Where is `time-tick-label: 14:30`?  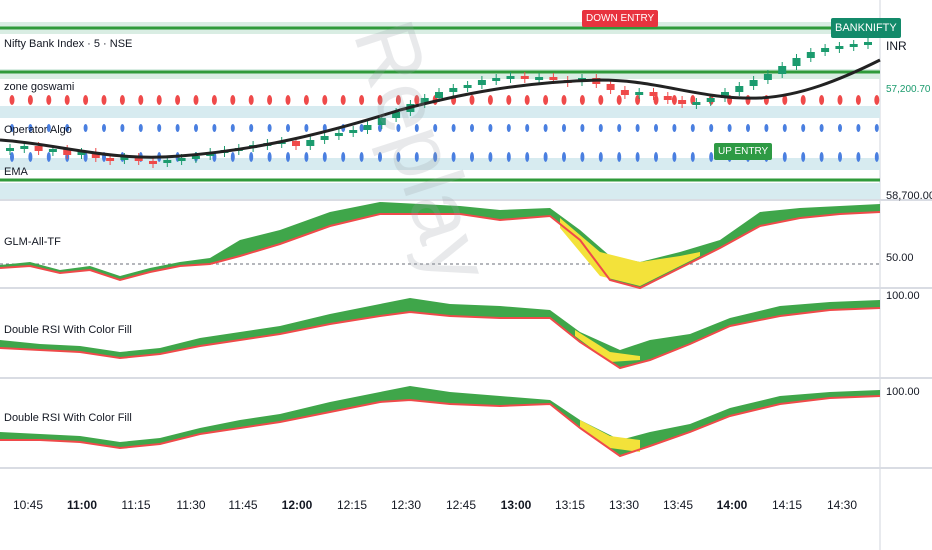 time-tick-label: 14:30 is located at coordinates (842, 505).